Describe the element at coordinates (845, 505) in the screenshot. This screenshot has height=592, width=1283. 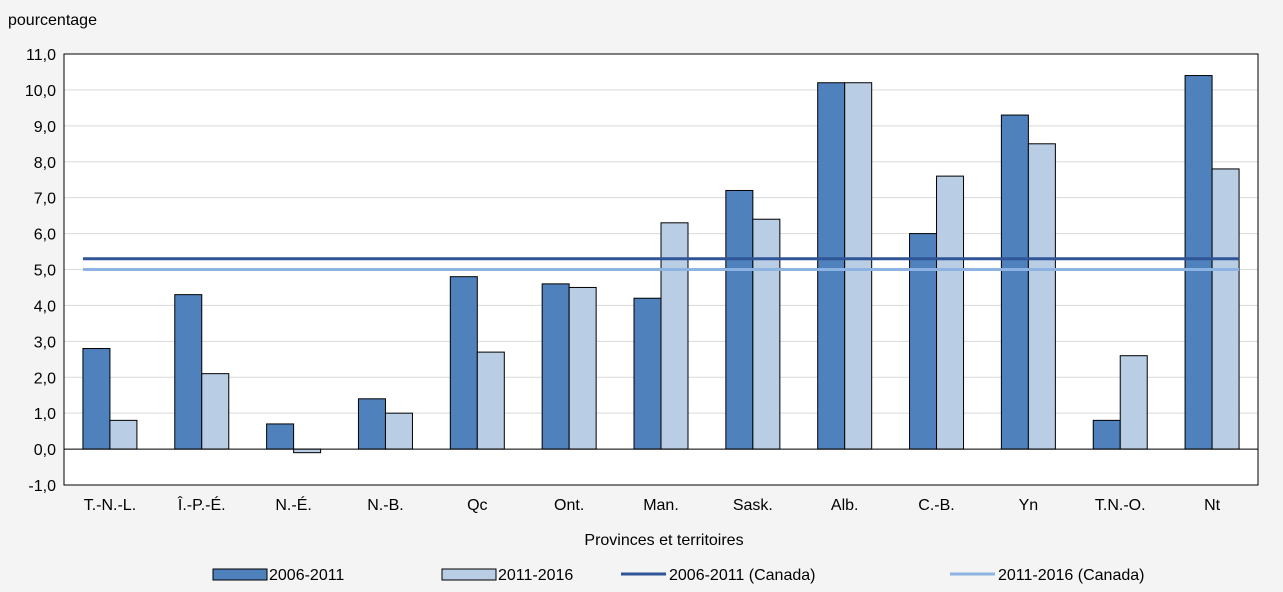
I see `x-tick-label: Alb.` at that location.